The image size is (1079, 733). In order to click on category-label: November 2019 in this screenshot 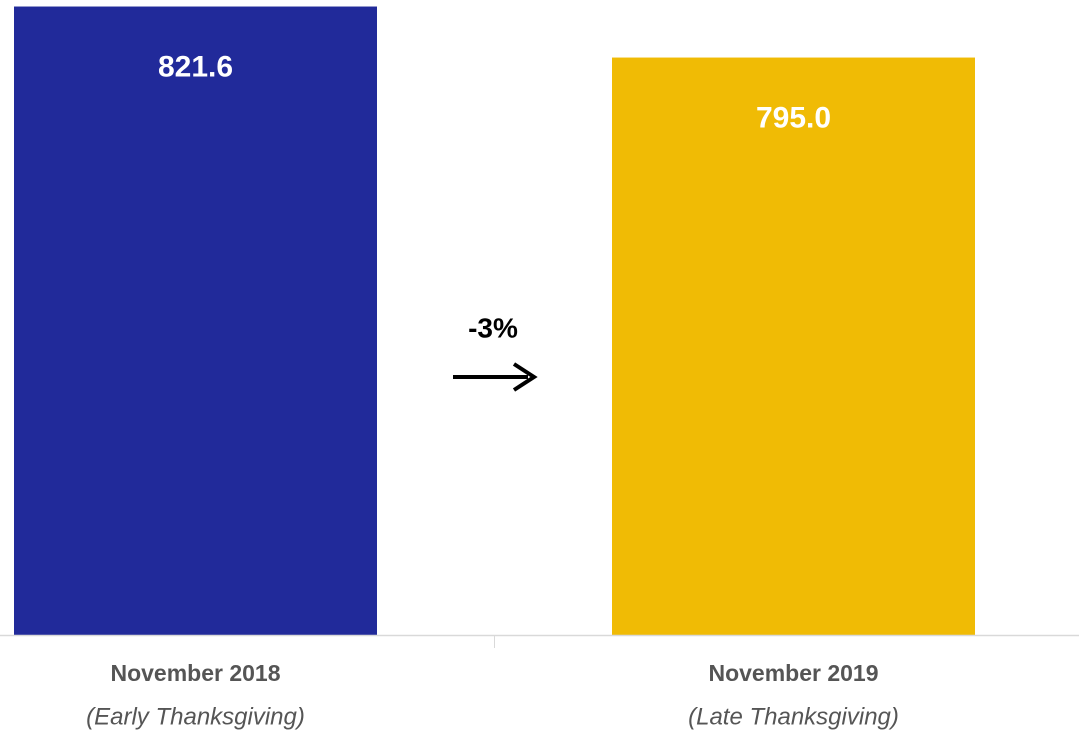, I will do `click(793, 673)`.